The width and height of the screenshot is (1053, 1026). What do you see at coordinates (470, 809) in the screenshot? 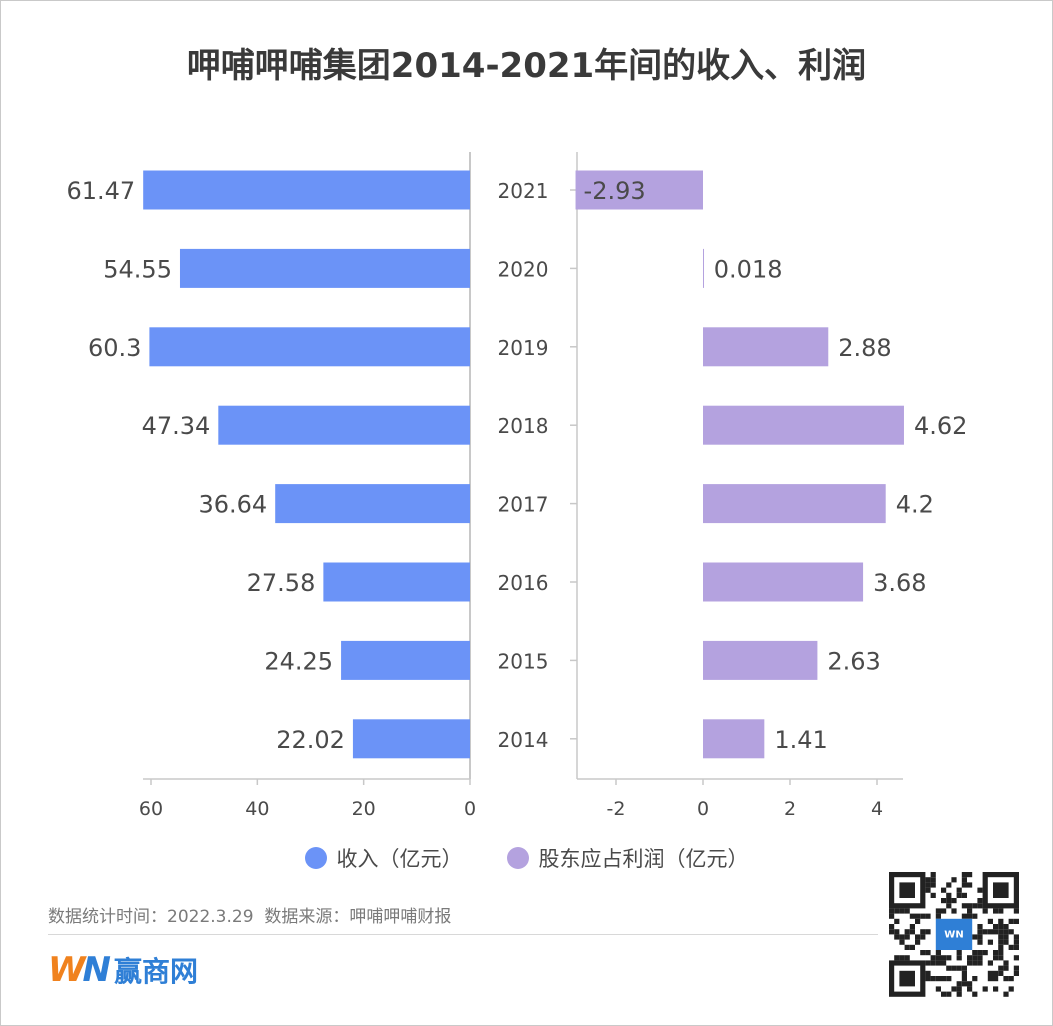
I see `left-xtick-label-0: 0` at bounding box center [470, 809].